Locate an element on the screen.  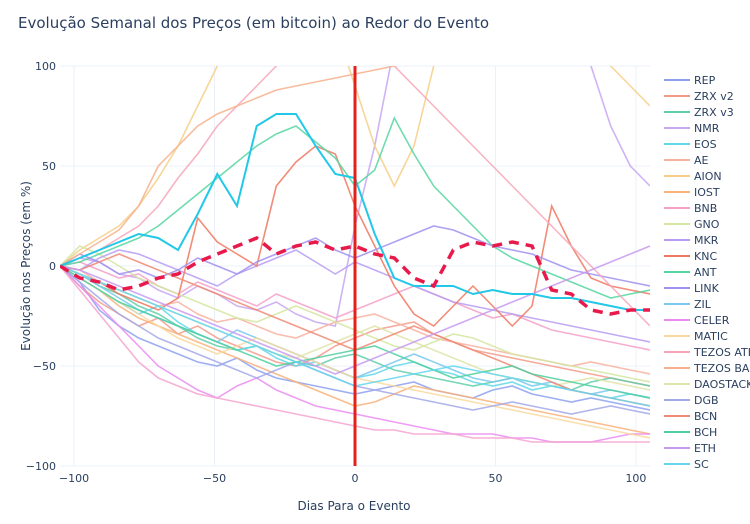
legend-item: MATIC is located at coordinates (696, 336).